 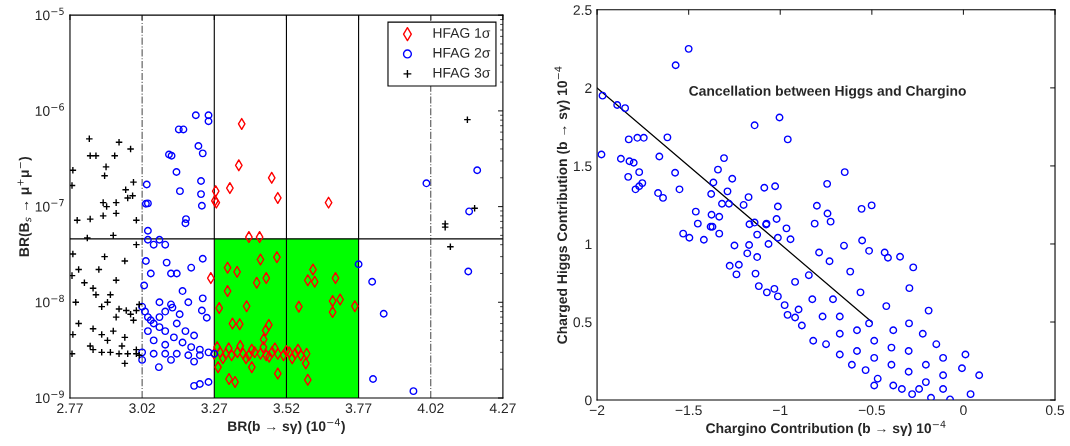 What do you see at coordinates (582, 10) in the screenshot?
I see `y-tick-label: 2.5` at bounding box center [582, 10].